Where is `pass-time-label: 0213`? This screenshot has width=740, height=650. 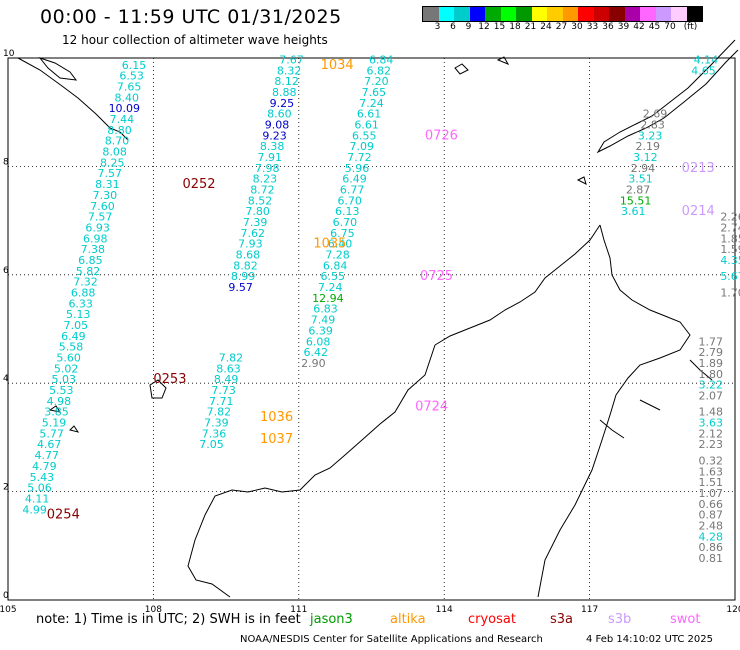 pass-time-label: 0213 is located at coordinates (698, 168).